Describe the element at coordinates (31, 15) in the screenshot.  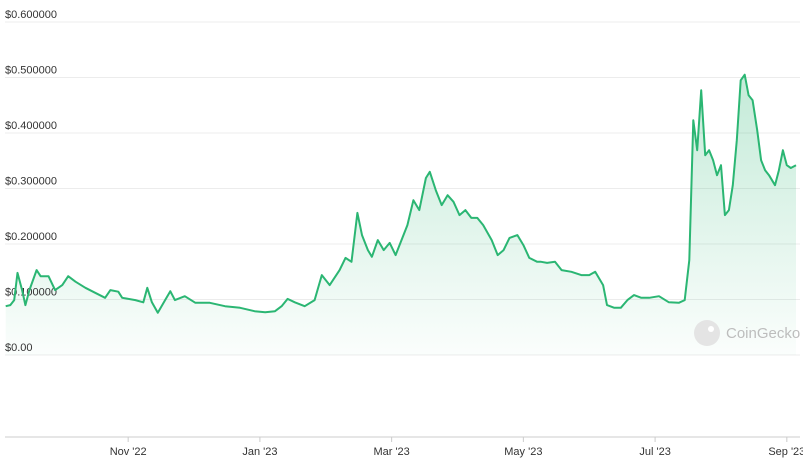
I see `y-tick-label: $0.600000` at that location.